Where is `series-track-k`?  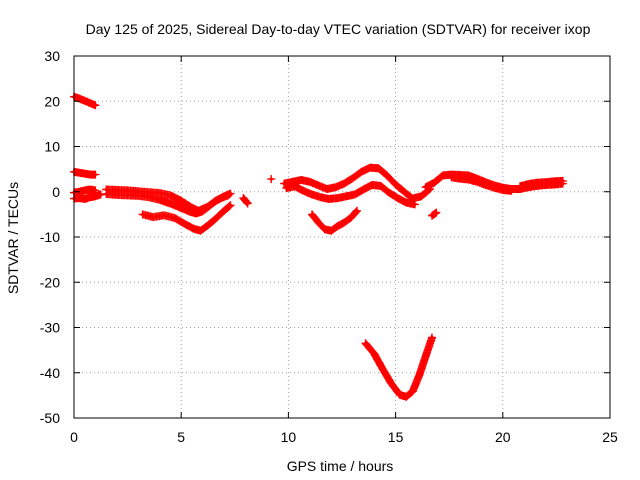
series-track-k is located at coordinates (350, 195).